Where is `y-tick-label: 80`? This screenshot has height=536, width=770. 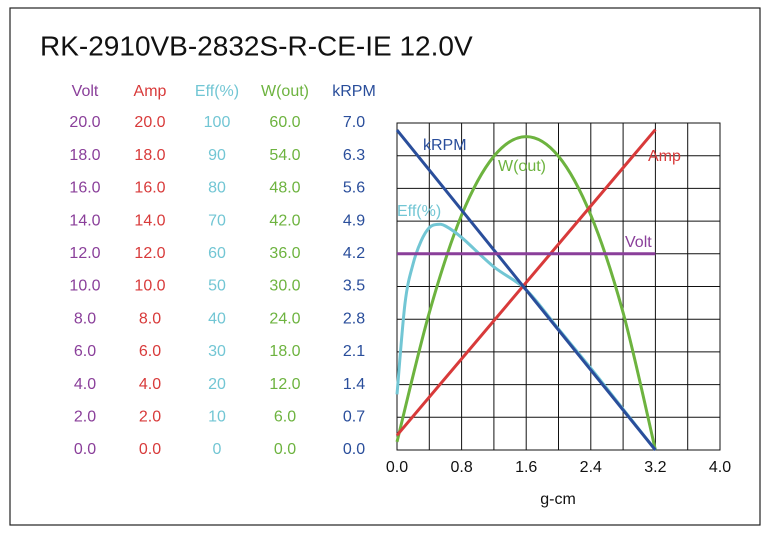 y-tick-label: 80 is located at coordinates (217, 188).